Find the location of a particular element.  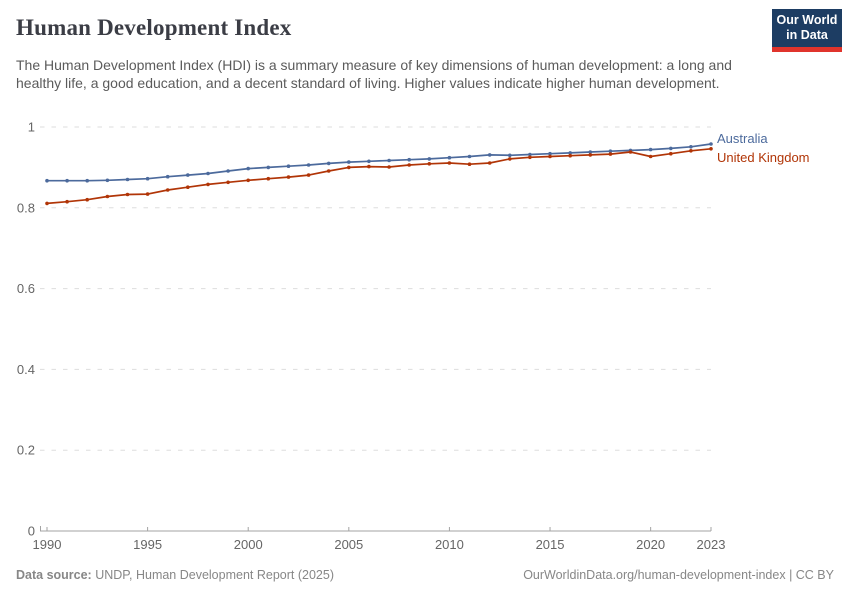

x-tick-label: 2023 is located at coordinates (711, 544).